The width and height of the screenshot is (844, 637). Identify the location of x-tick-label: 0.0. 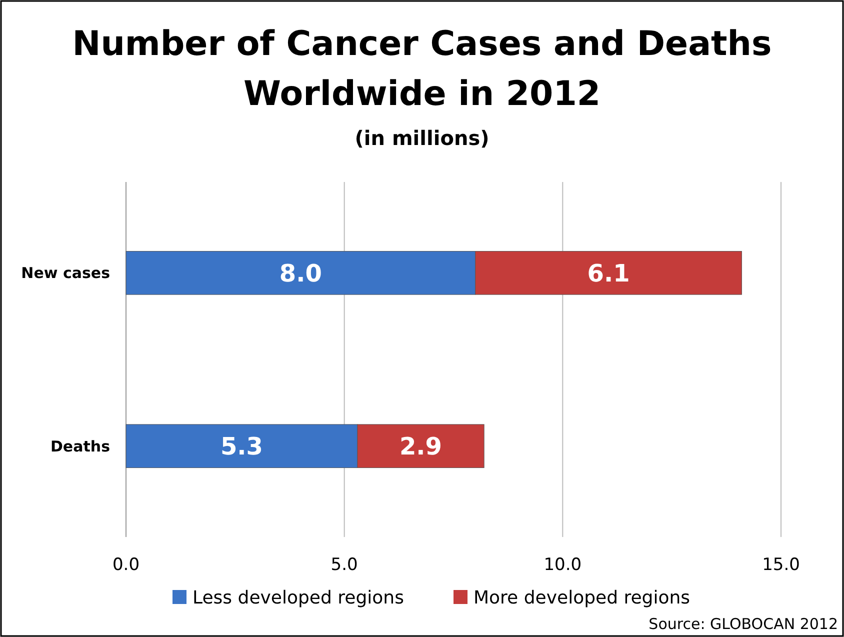
(126, 565).